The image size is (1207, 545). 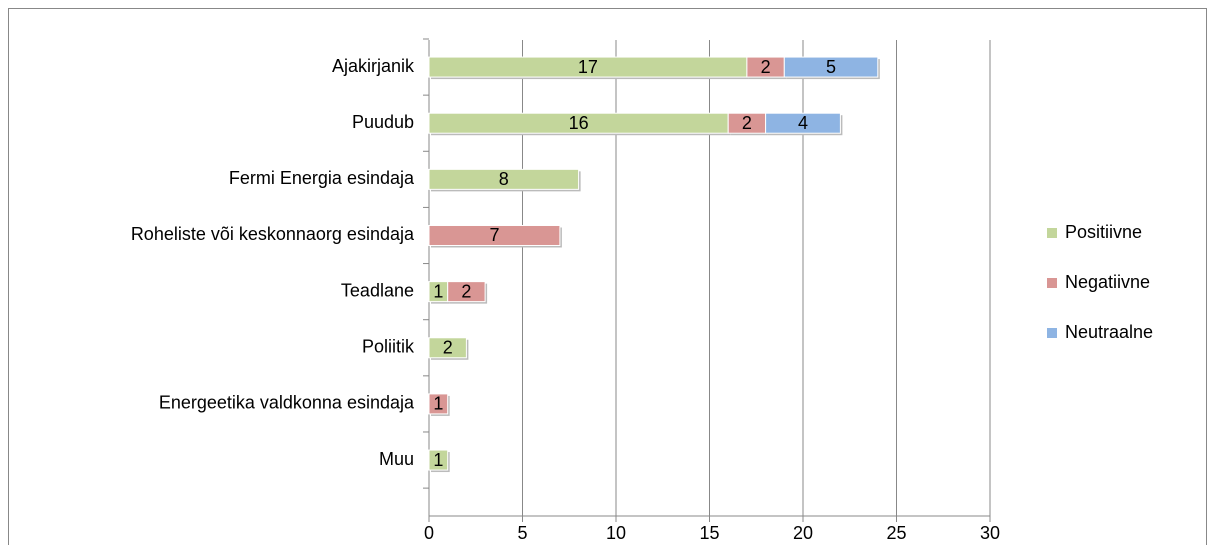 I want to click on x-tick-label: 0, so click(x=429, y=533).